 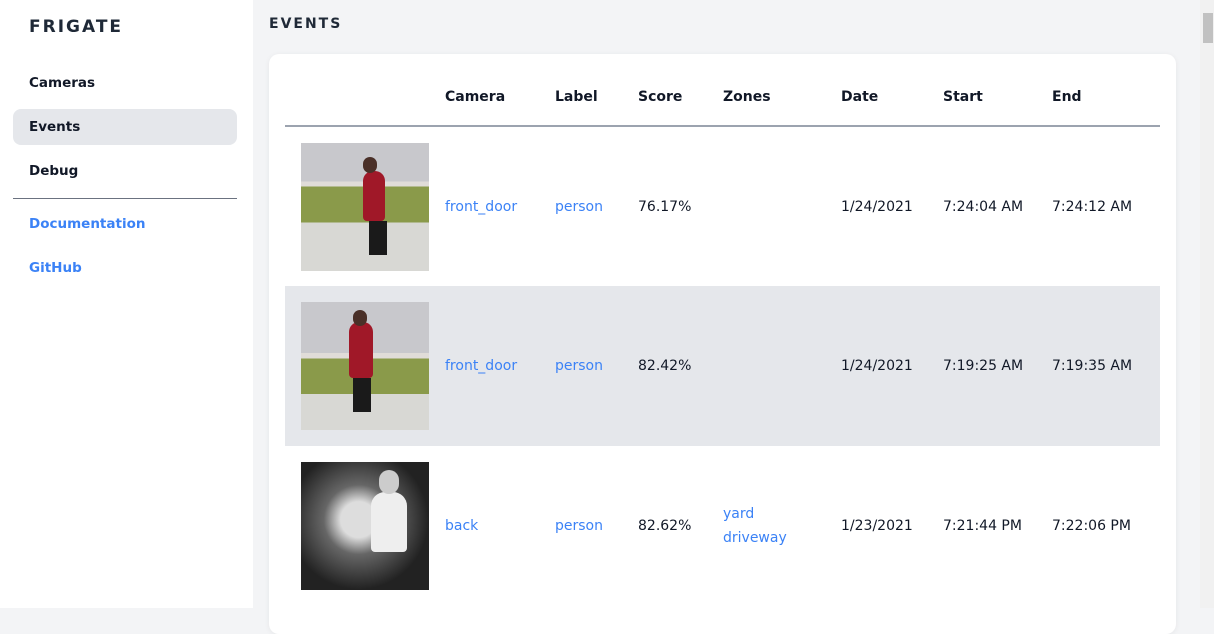 I want to click on page-title: EVENTS, so click(x=306, y=24).